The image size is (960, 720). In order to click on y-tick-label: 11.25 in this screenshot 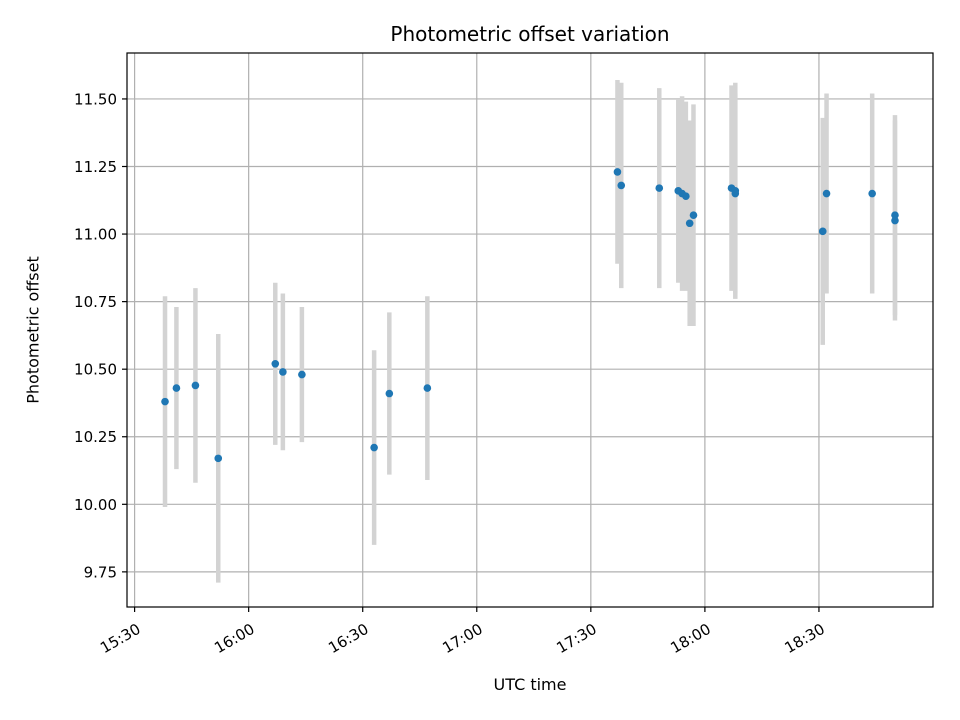, I will do `click(95, 167)`.